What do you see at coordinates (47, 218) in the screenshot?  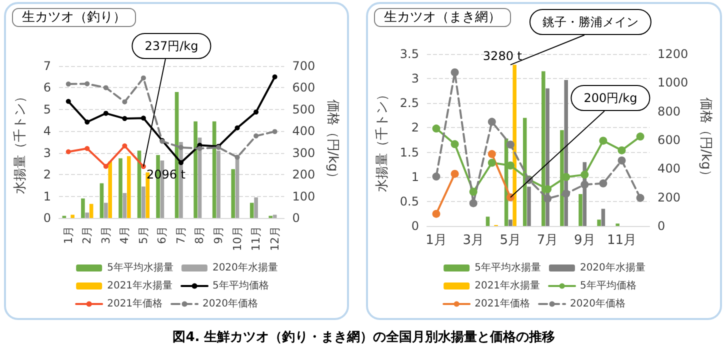 I see `y-tick-label: 0` at bounding box center [47, 218].